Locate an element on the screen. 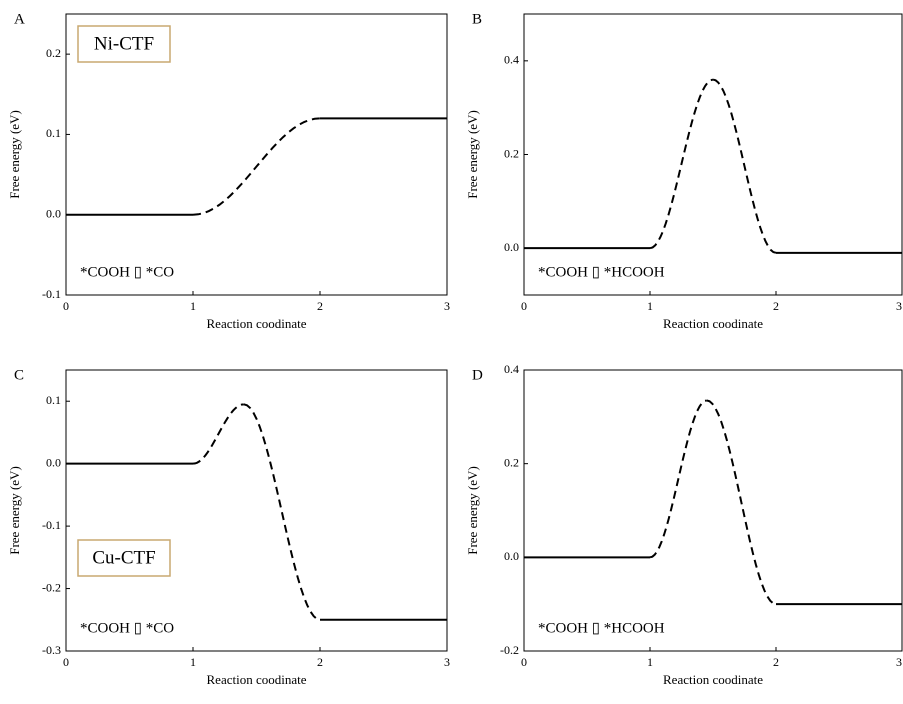 Image resolution: width=903 pixels, height=704 pixels. y-tick-label: -0.3 is located at coordinates (51, 650).